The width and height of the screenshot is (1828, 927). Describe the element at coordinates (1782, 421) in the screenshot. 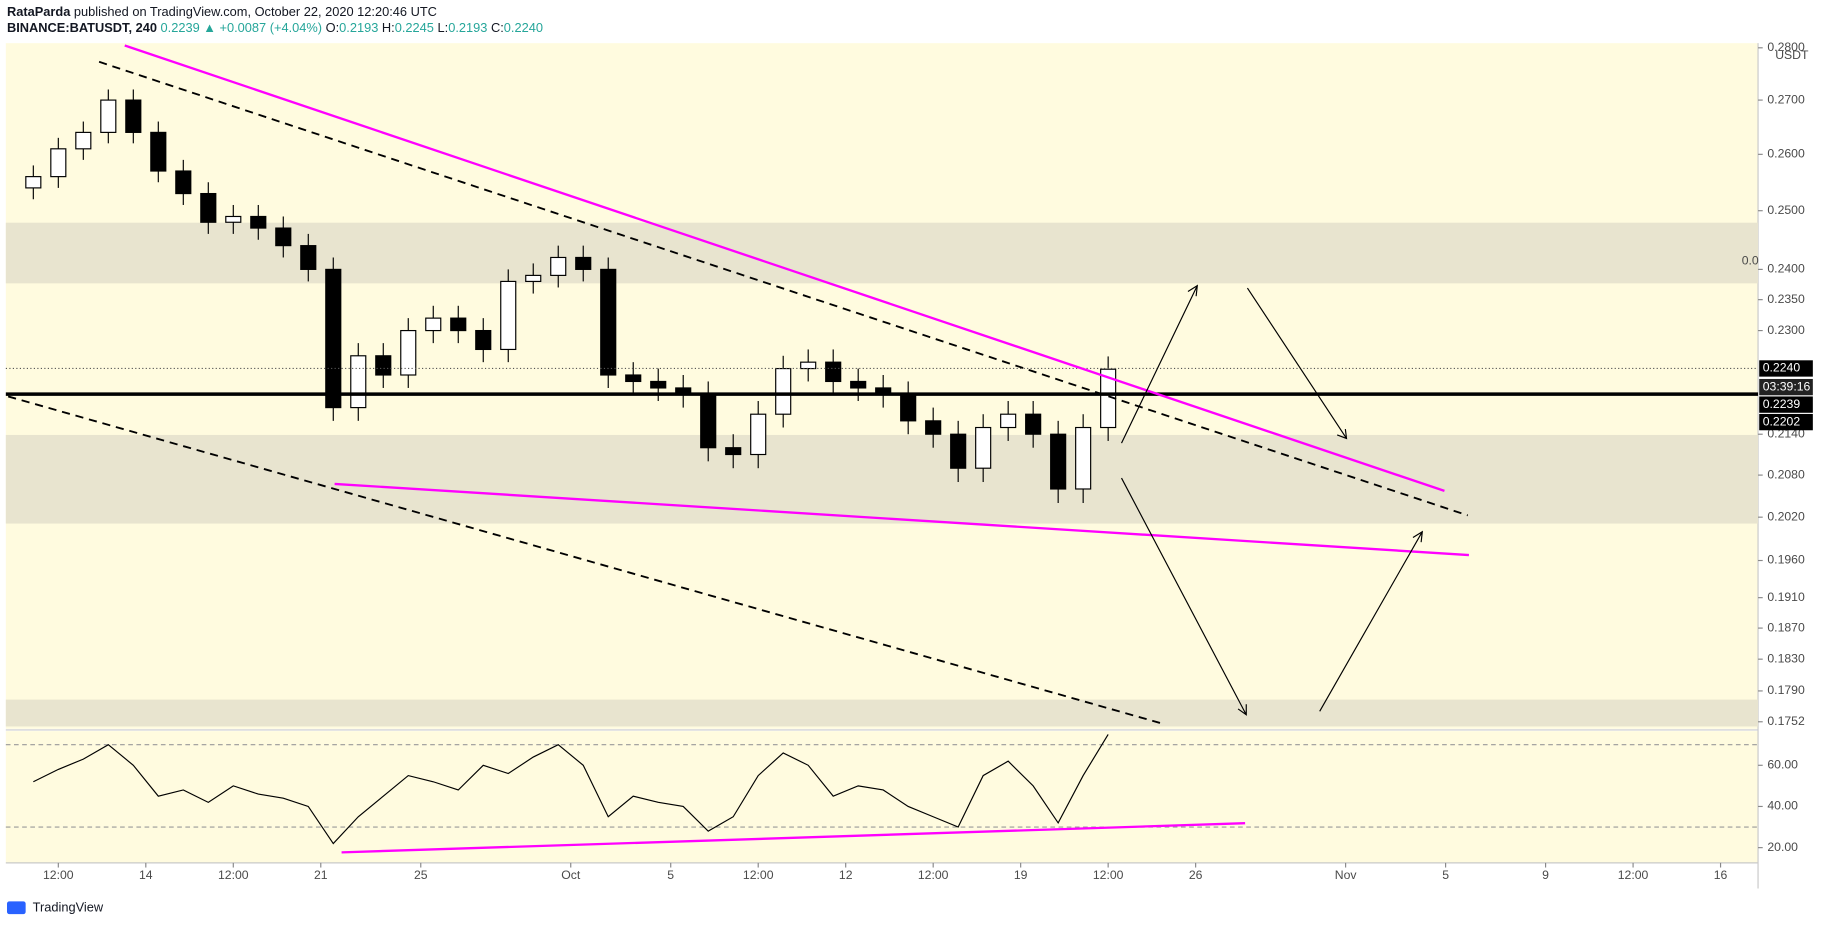

I see `price-tag-label: 0.2202` at that location.